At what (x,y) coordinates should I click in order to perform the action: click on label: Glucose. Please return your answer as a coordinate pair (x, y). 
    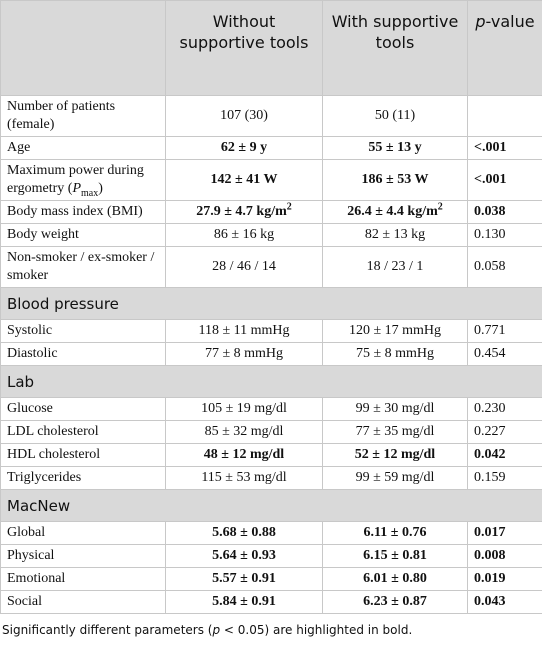
    Looking at the image, I should click on (83, 409).